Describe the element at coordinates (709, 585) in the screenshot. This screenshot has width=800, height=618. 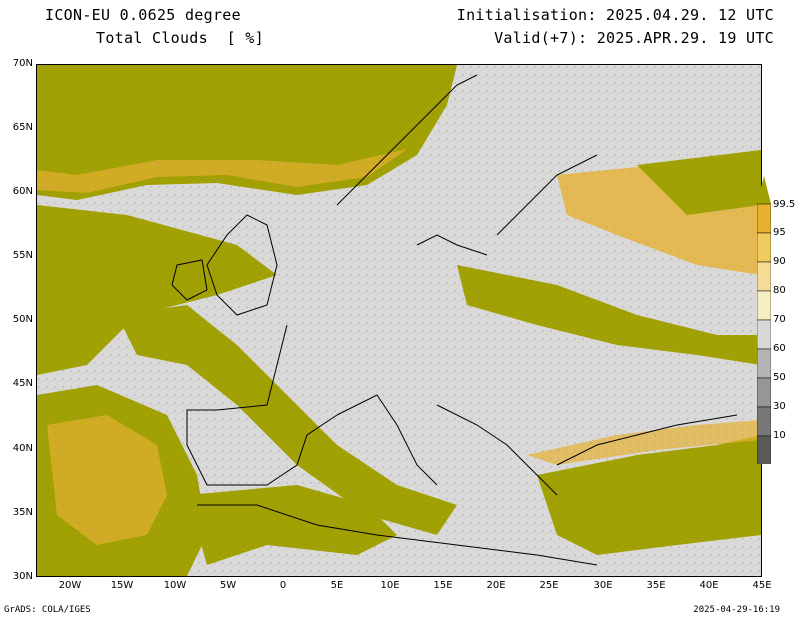
I see `lon-label-40e: 40E` at that location.